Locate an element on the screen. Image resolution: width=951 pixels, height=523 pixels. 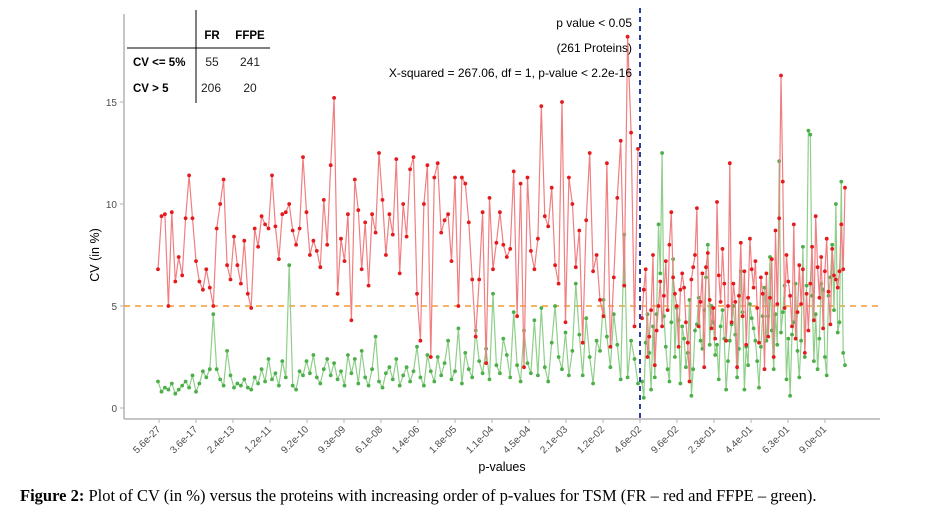
table-cell: 241 is located at coordinates (250, 62).